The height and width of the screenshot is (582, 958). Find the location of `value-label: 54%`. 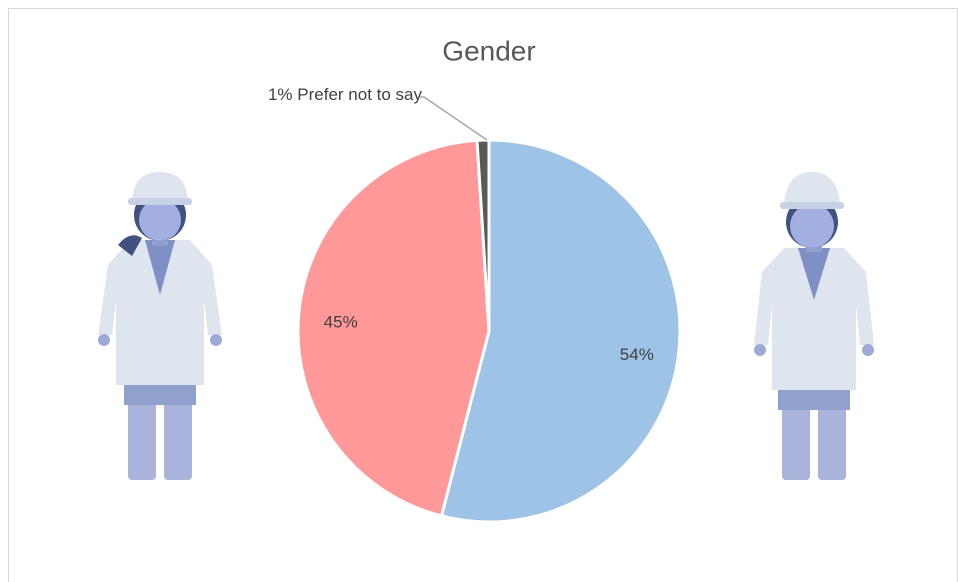

value-label: 54% is located at coordinates (637, 354).